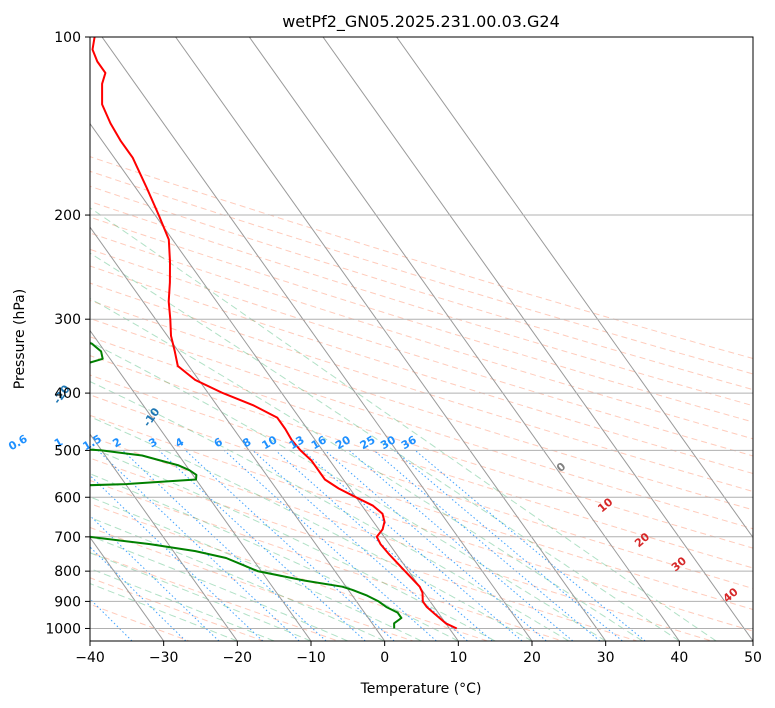 This screenshot has width=775, height=708. I want to click on x-tick-label: −10, so click(311, 658).